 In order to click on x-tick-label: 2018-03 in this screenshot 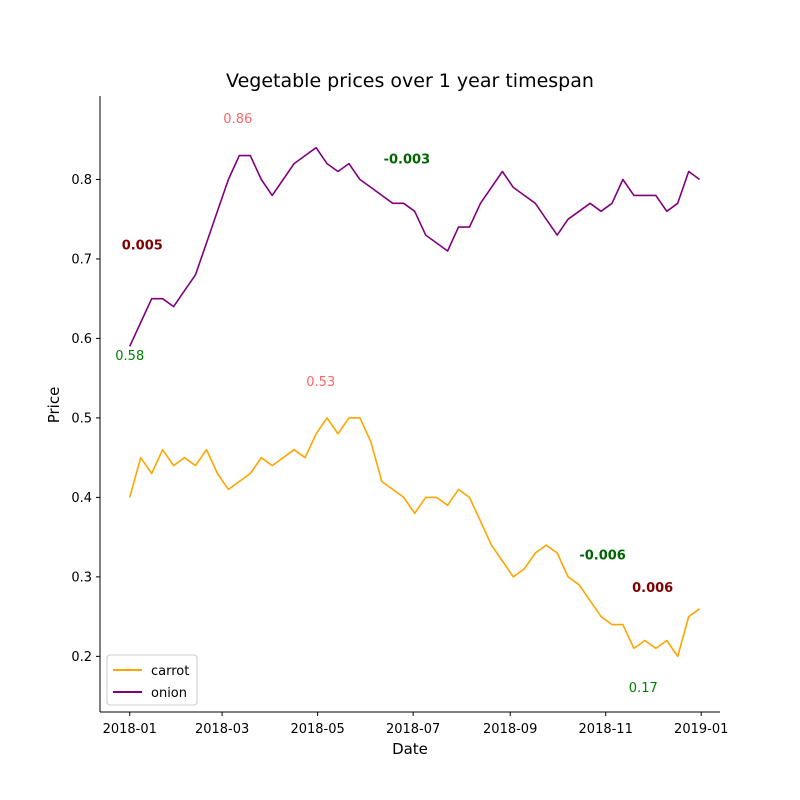, I will do `click(222, 729)`.